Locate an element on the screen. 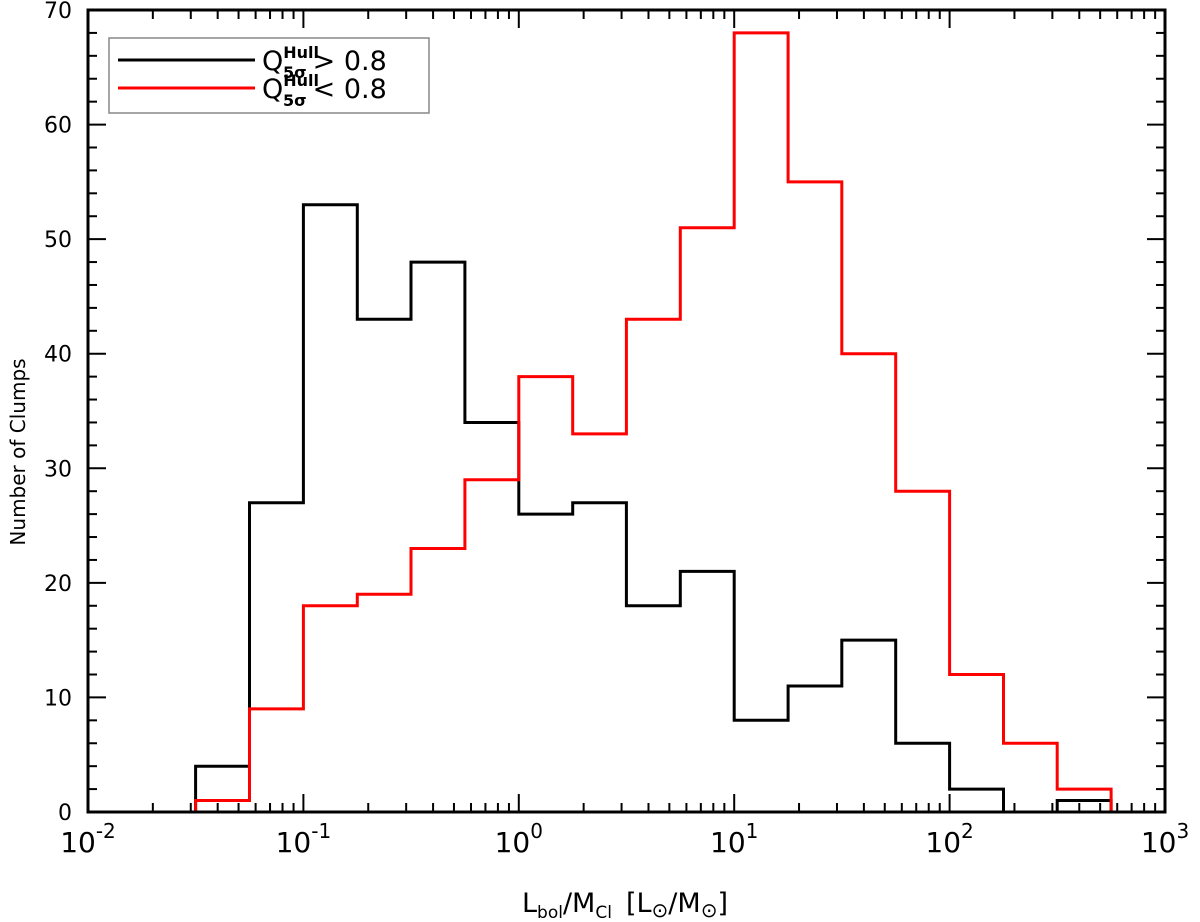  x-label-l-sub: bol is located at coordinates (550, 912).